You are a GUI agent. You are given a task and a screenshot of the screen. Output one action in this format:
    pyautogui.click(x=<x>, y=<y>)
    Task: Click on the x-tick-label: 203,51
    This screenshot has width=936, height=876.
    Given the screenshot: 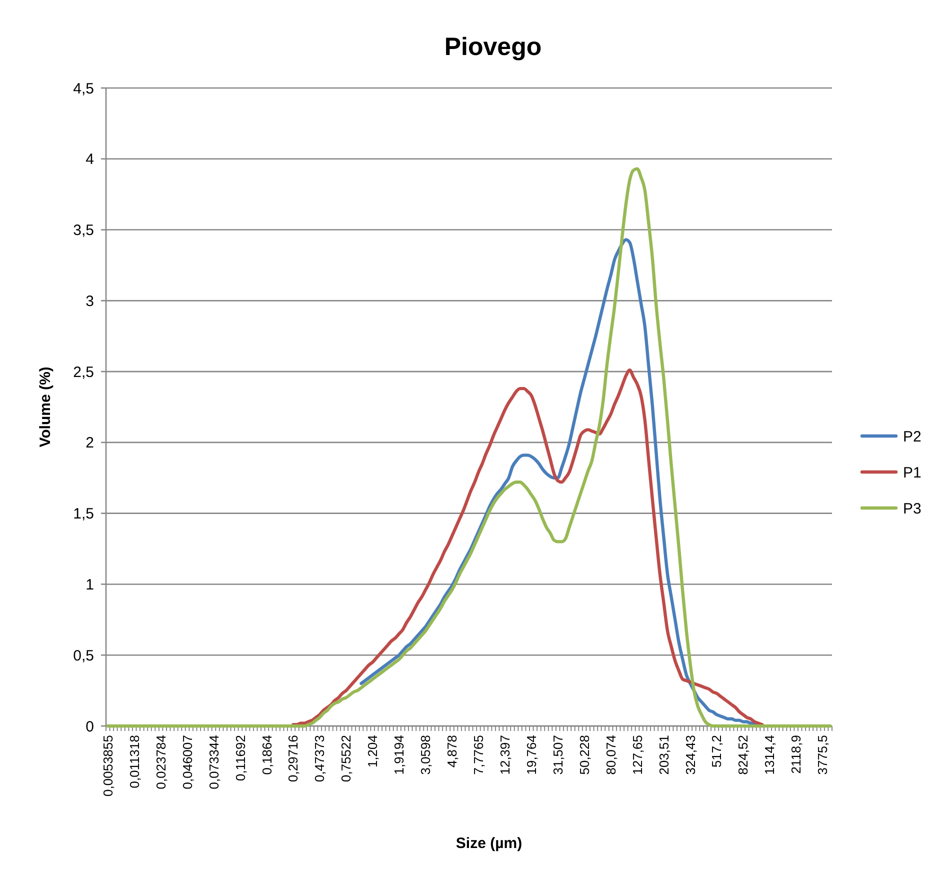 What is the action you would take?
    pyautogui.click(x=664, y=755)
    